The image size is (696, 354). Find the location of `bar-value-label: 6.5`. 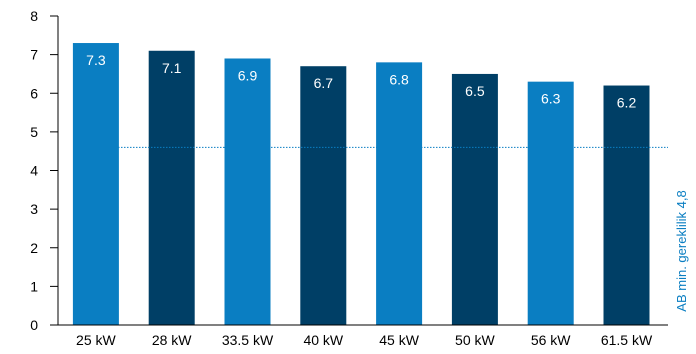

bar-value-label: 6.5 is located at coordinates (475, 91).